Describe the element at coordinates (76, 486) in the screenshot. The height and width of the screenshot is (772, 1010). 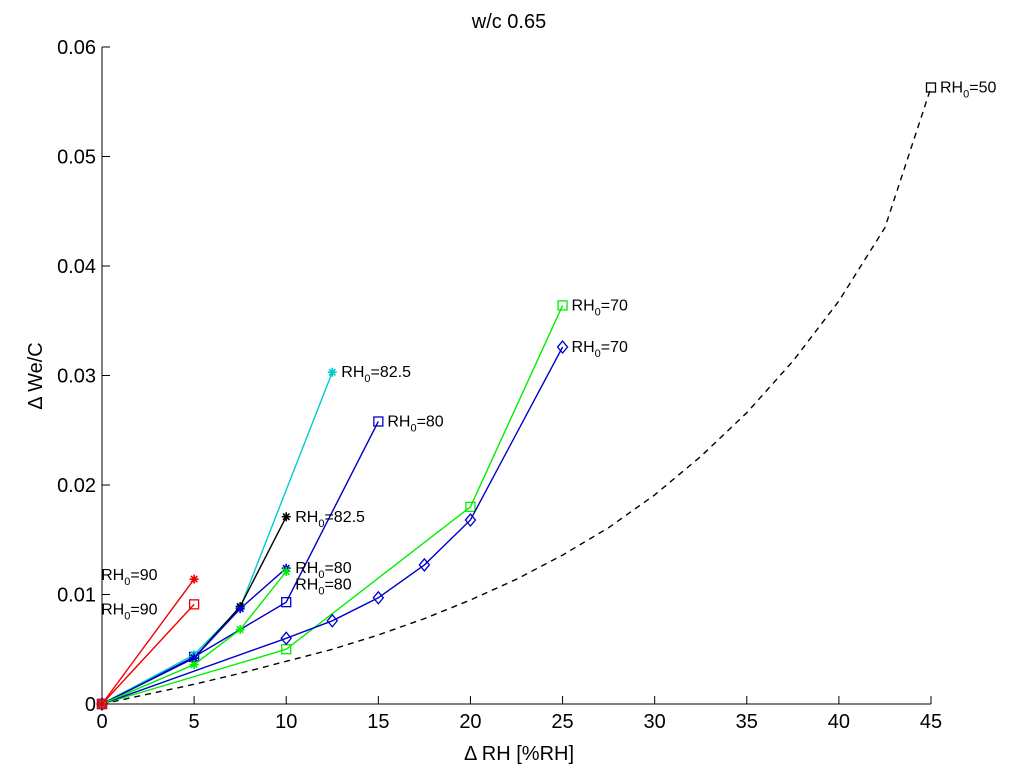
I see `y-tick-label: 0.02` at that location.